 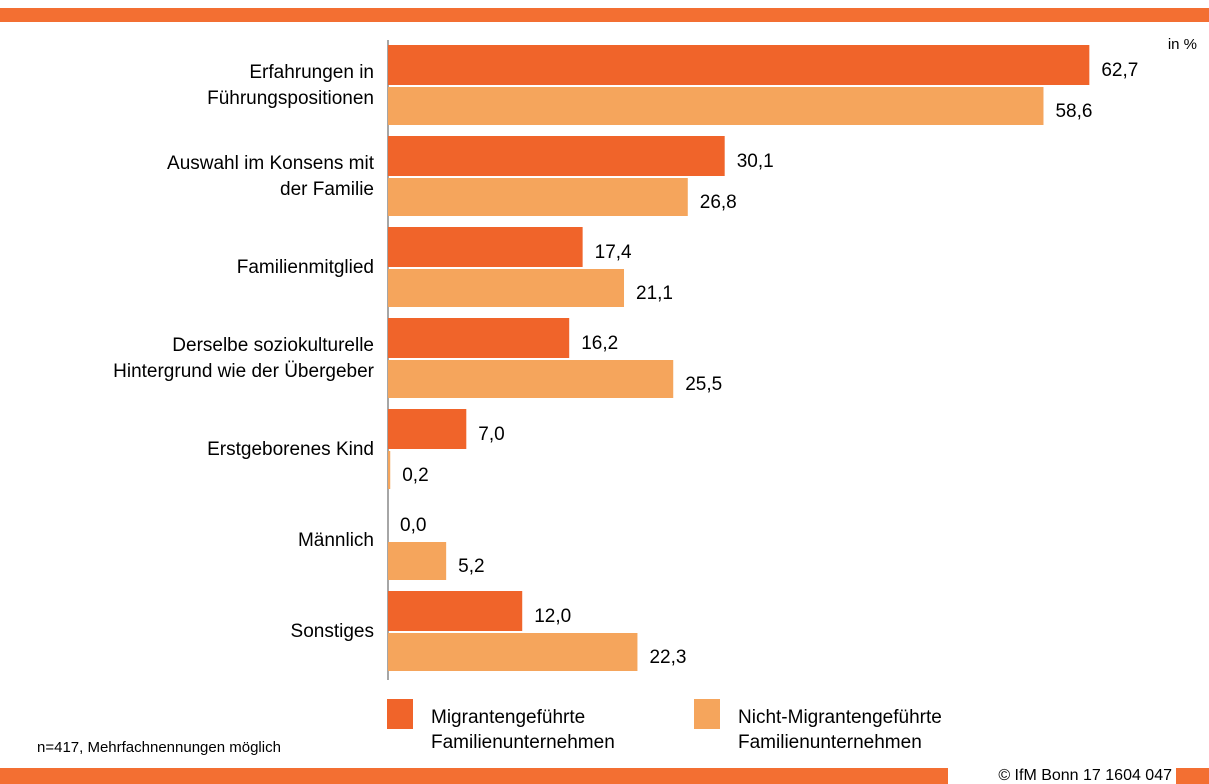 What do you see at coordinates (599, 343) in the screenshot?
I see `value-label: 16,2` at bounding box center [599, 343].